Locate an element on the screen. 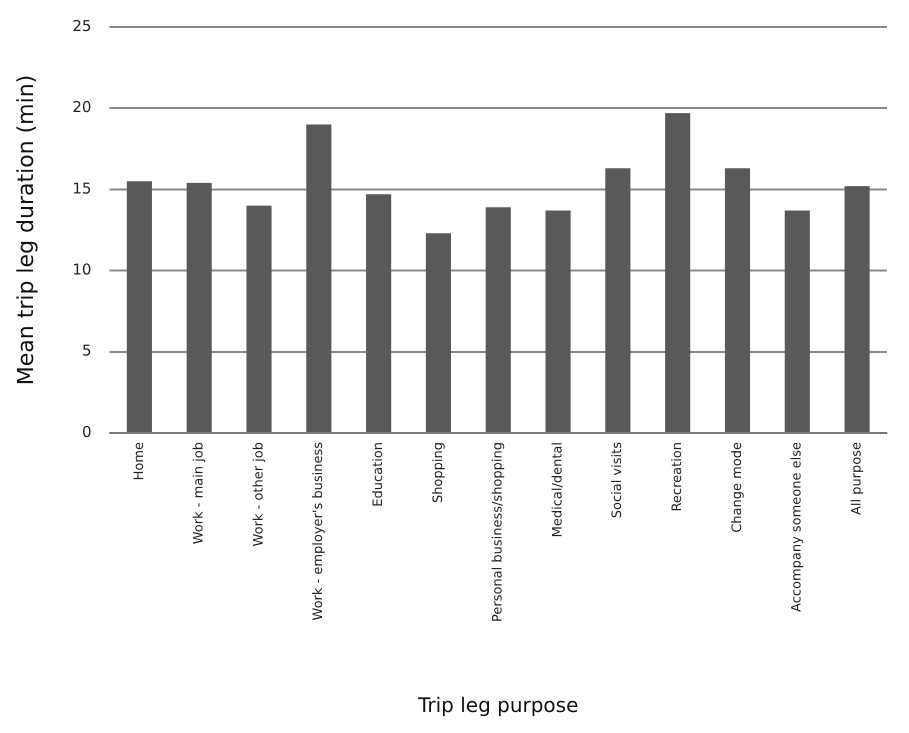 This screenshot has width=909, height=733. y-tick-label: 0 is located at coordinates (87, 431).